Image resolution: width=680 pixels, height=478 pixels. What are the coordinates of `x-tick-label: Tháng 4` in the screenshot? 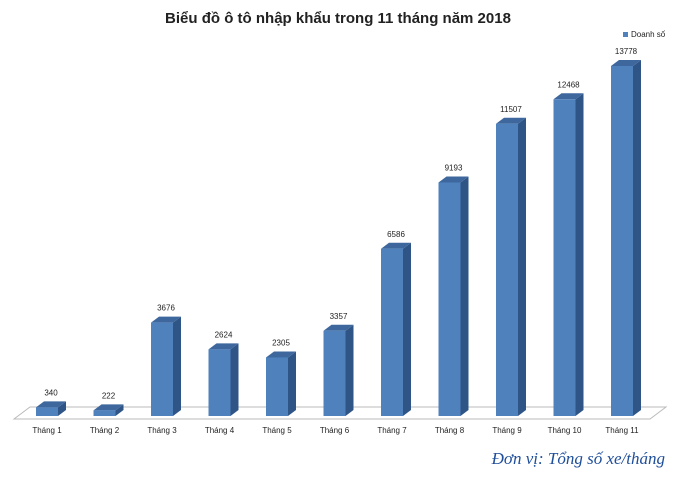 It's located at (220, 430).